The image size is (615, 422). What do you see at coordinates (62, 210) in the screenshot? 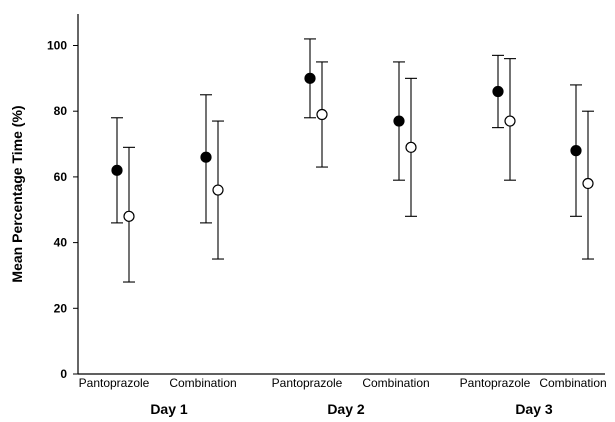
I see `y-ticks: 0 20 40 60 80 100` at bounding box center [62, 210].